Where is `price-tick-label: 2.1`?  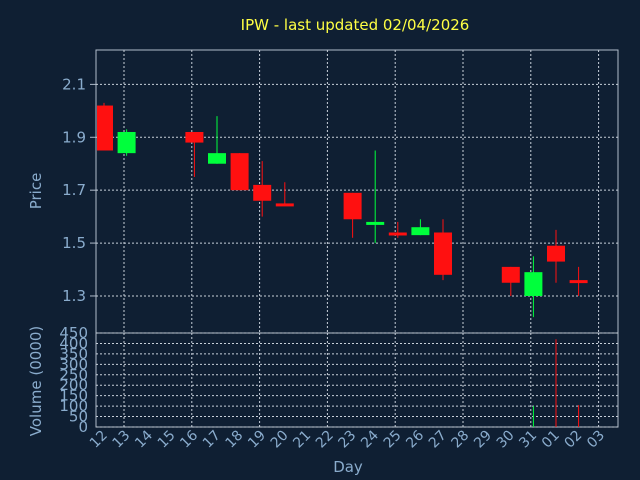 price-tick-label: 2.1 is located at coordinates (74, 84).